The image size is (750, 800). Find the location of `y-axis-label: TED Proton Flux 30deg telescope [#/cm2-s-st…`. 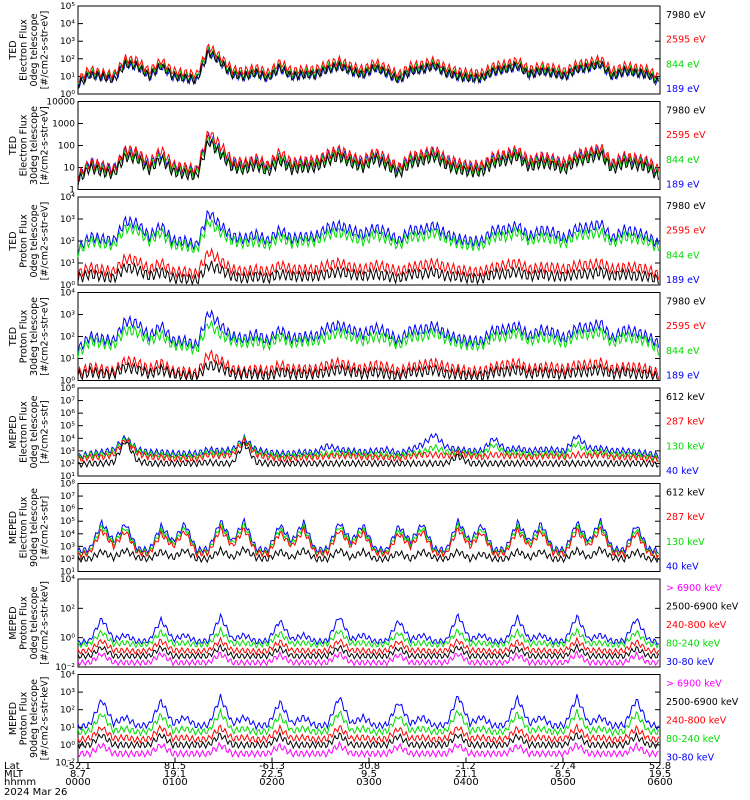

y-axis-label: TED Proton Flux 30deg telescope [#/cm2-s-st… is located at coordinates (29, 336).